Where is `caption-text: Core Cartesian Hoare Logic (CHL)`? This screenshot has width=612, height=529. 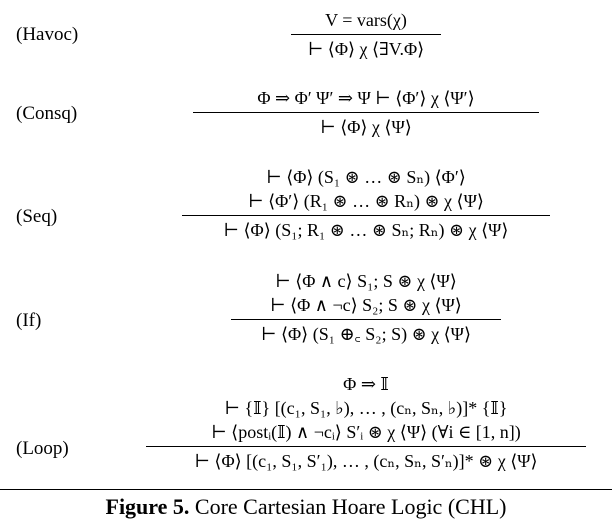
caption-text: Core Cartesian Hoare Logic (CHL) is located at coordinates (350, 506).